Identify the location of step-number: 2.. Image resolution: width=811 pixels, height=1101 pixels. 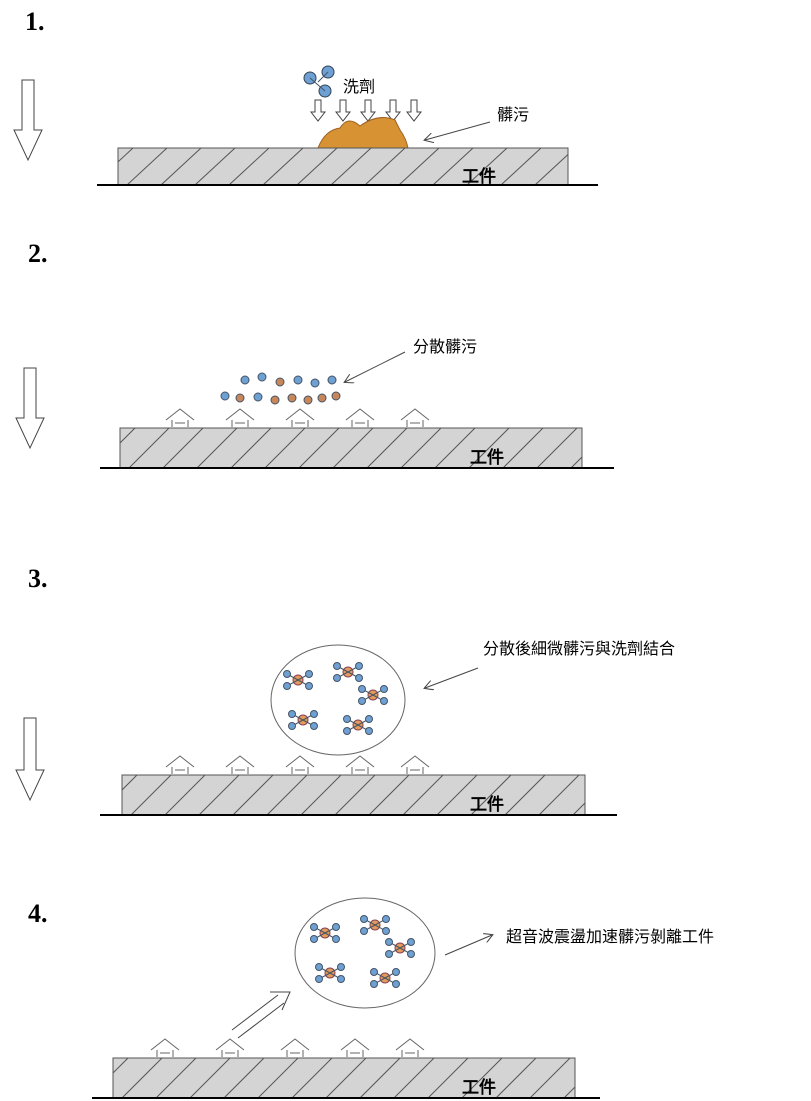
(38, 253).